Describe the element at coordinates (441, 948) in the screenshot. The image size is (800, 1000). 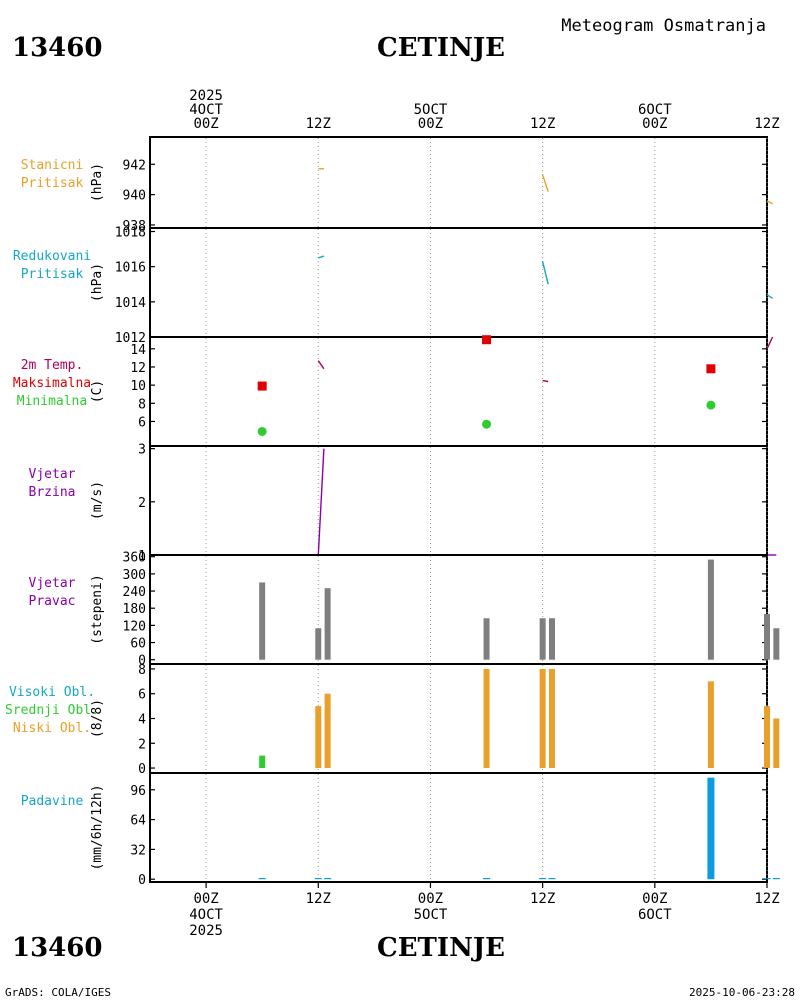
I see `station-name-bottom: CETINJE` at that location.